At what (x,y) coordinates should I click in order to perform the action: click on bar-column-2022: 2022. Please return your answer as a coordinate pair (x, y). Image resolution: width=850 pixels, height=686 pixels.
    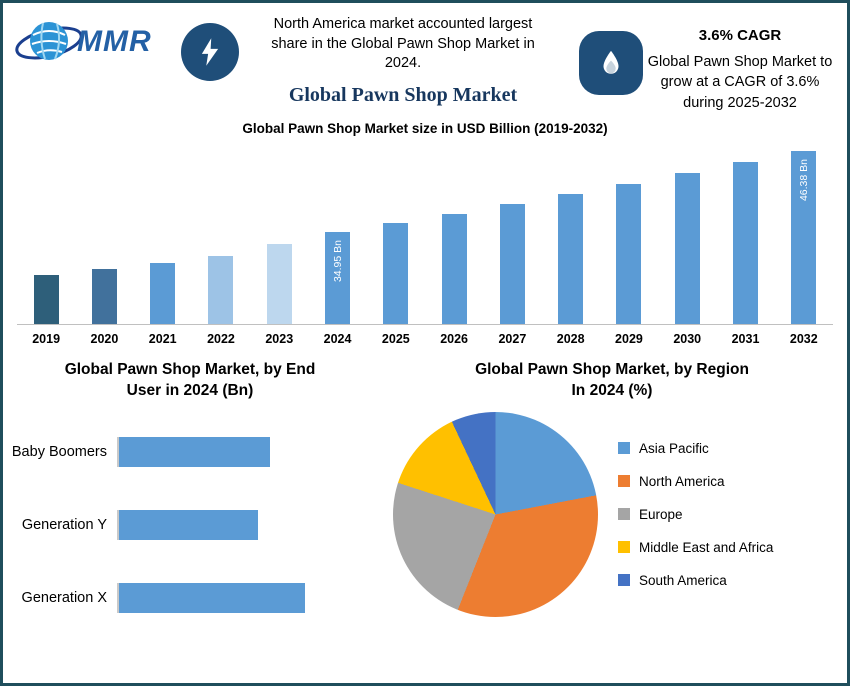
    Looking at the image, I should click on (221, 246).